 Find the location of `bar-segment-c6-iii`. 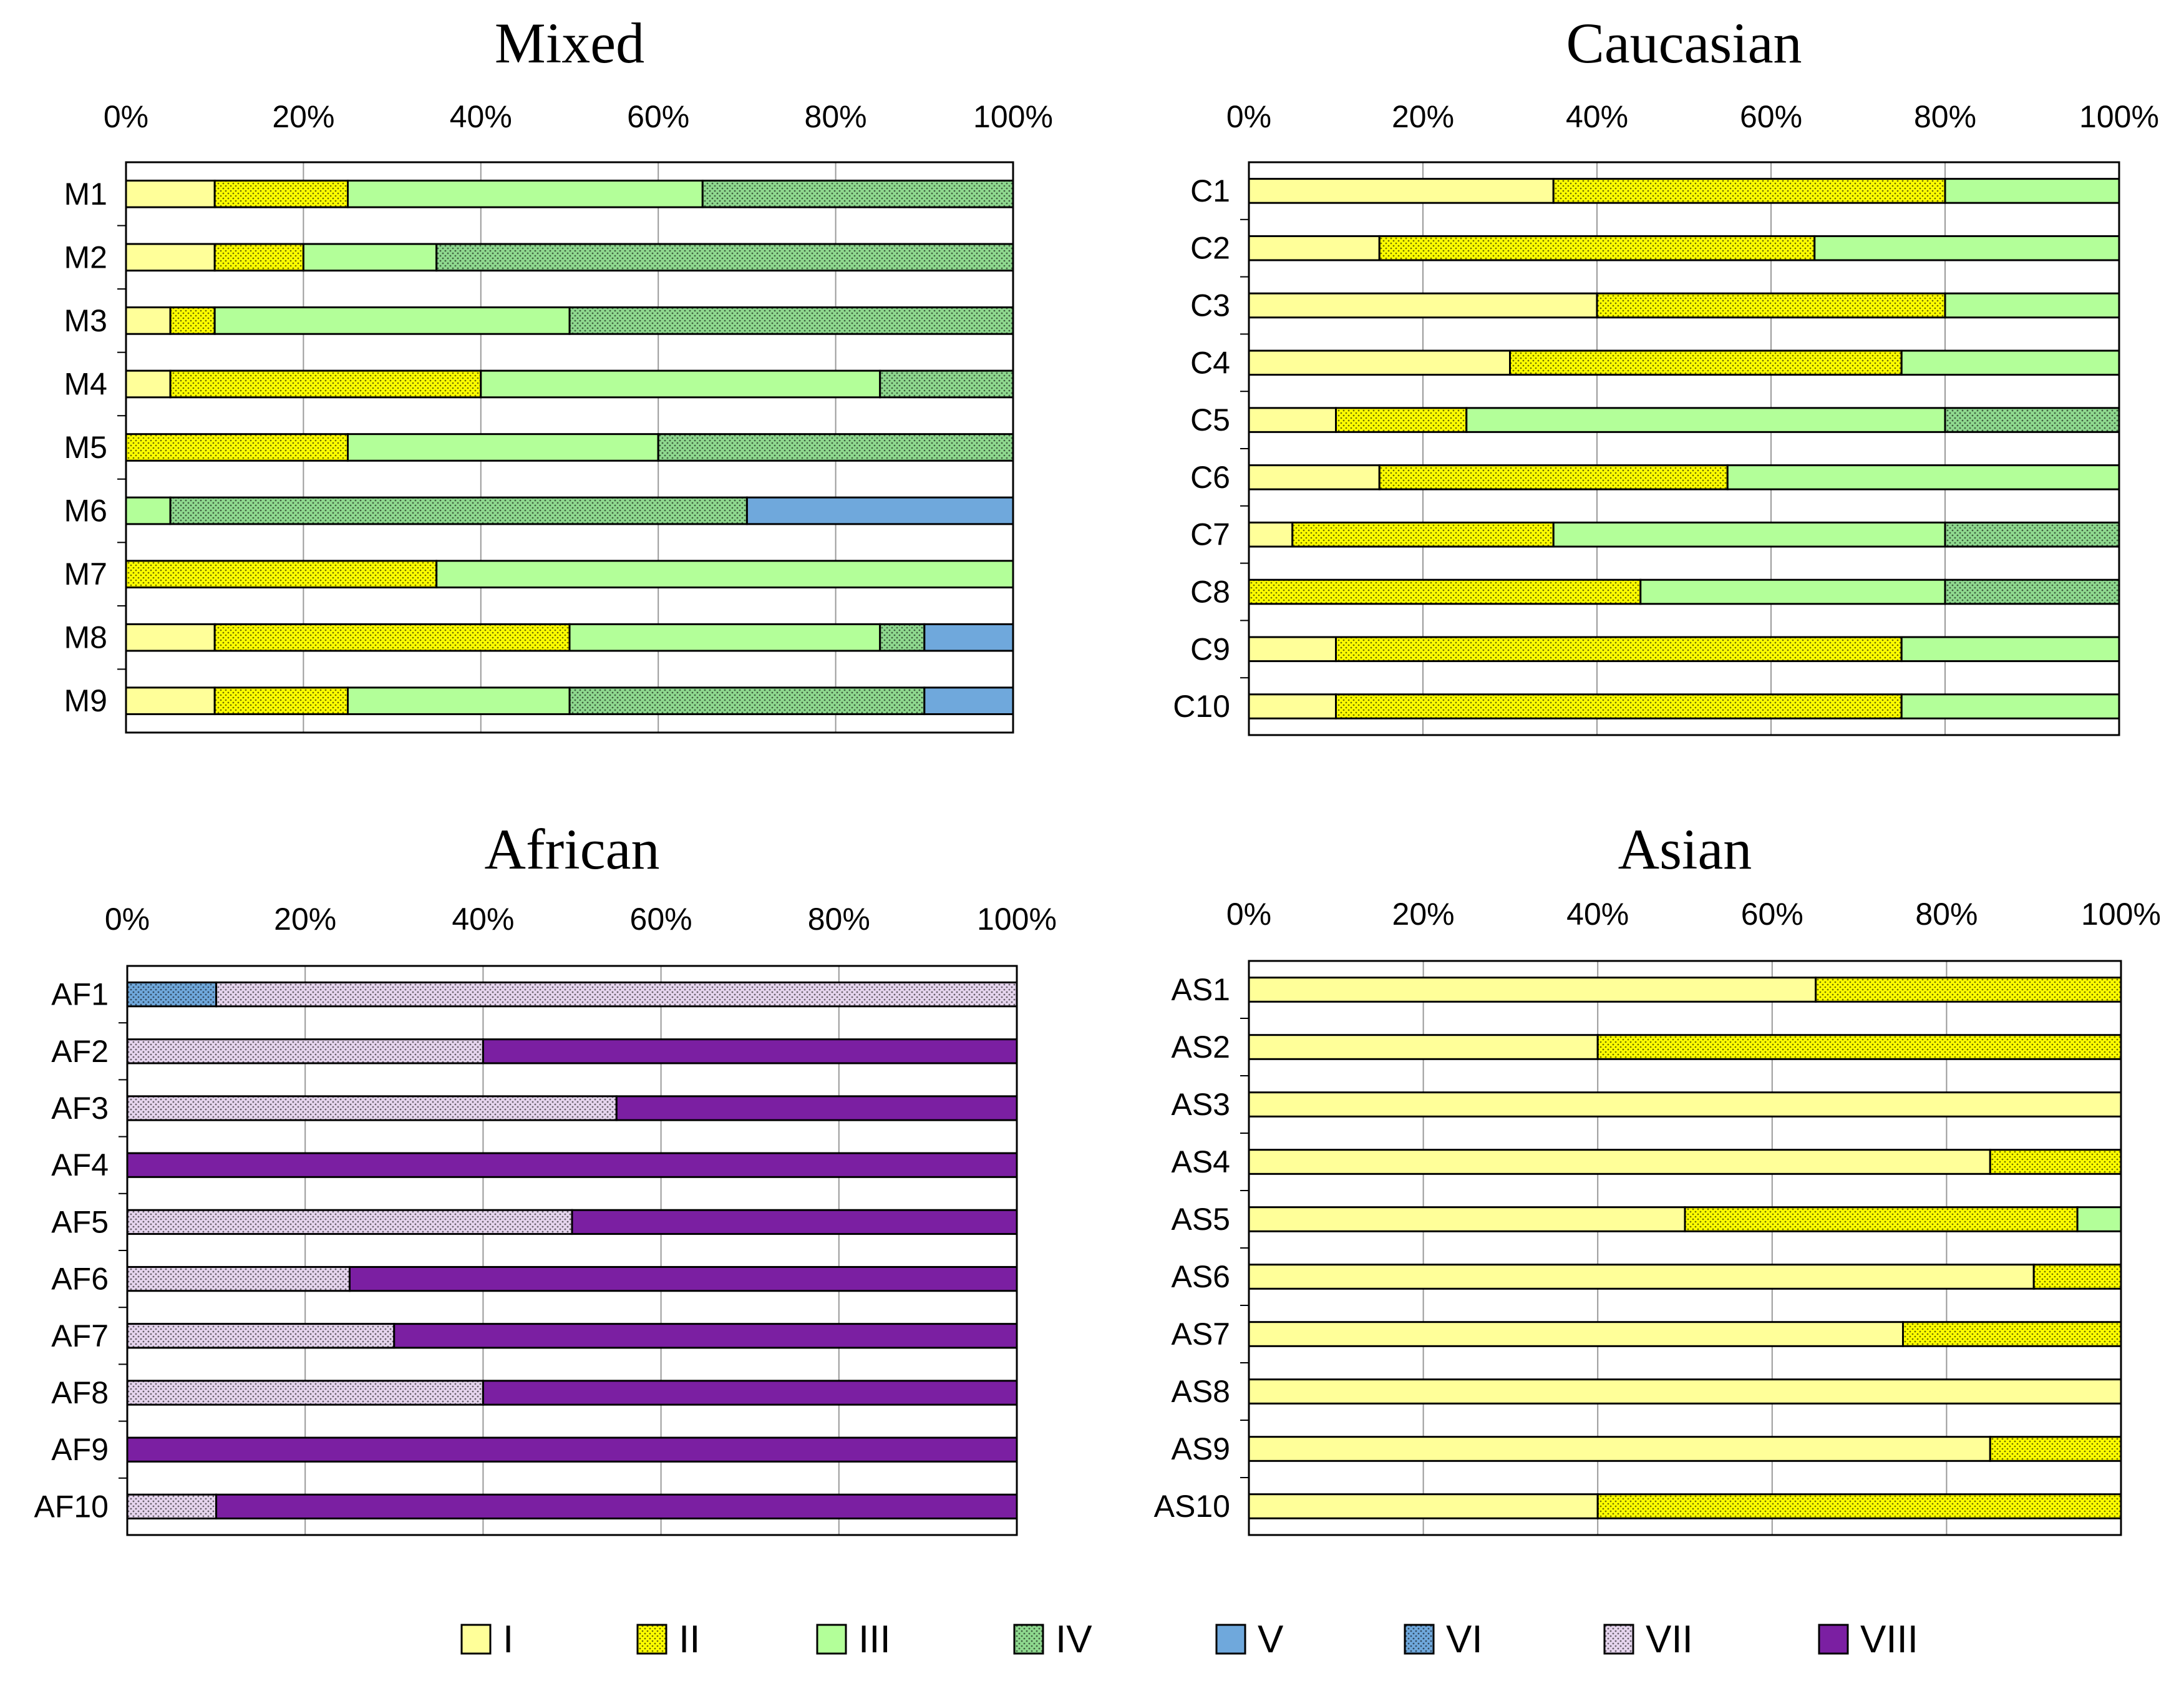

bar-segment-c6-iii is located at coordinates (1923, 477).